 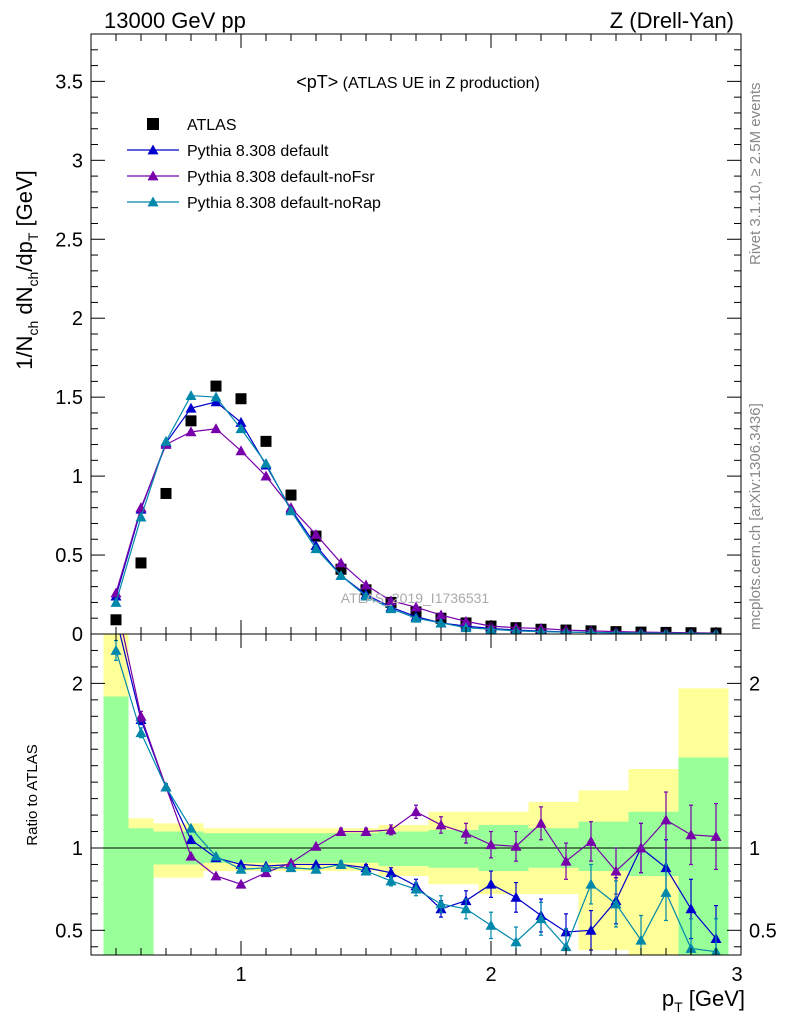 What do you see at coordinates (755, 516) in the screenshot?
I see `mcplots-label: mcplots.cern.ch [arXiv:1306.3436]` at bounding box center [755, 516].